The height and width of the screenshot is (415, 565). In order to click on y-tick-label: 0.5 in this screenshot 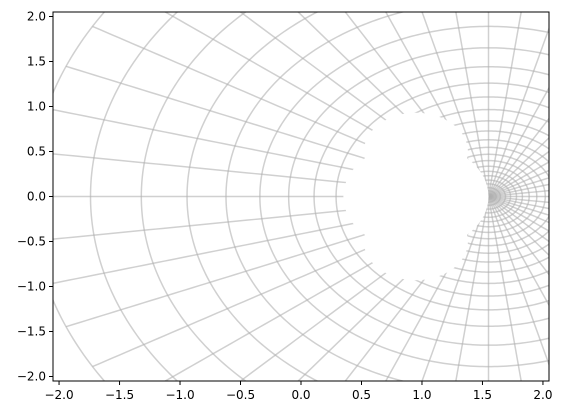, I will do `click(36, 152)`.